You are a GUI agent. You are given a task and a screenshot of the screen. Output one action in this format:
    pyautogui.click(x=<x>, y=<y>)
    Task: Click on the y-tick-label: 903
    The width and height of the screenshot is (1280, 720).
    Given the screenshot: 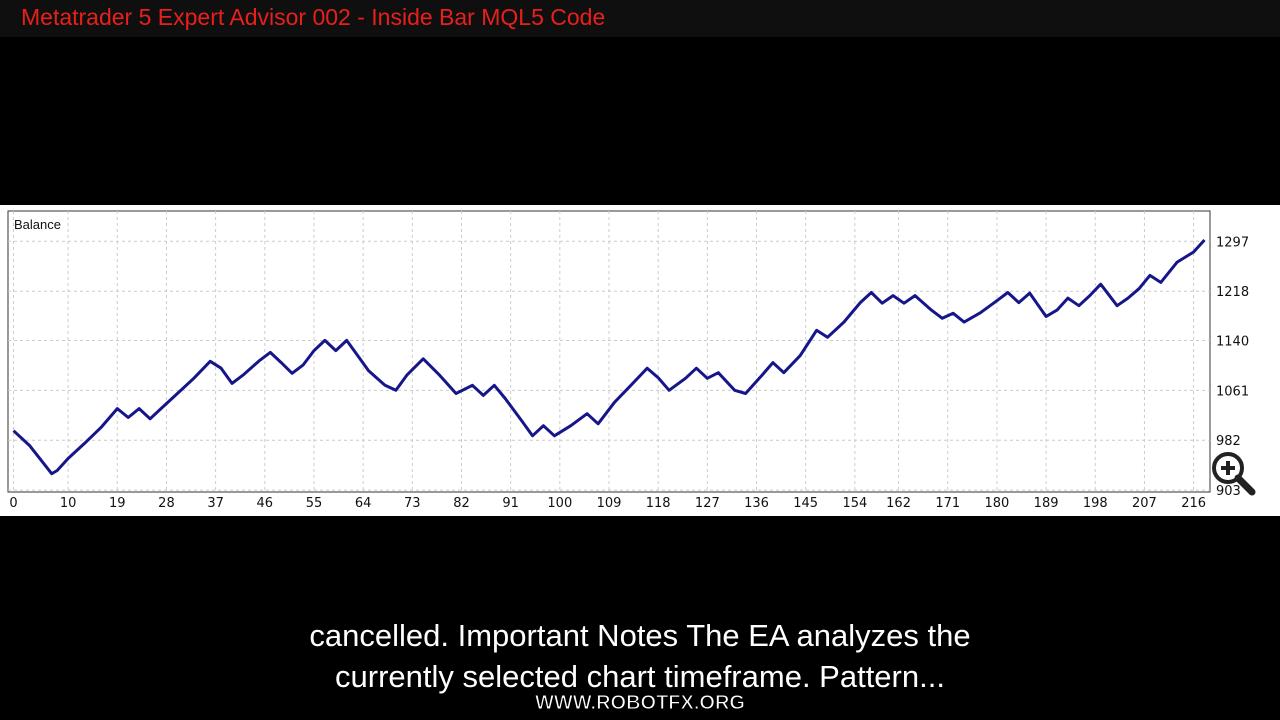 What is the action you would take?
    pyautogui.click(x=1228, y=491)
    